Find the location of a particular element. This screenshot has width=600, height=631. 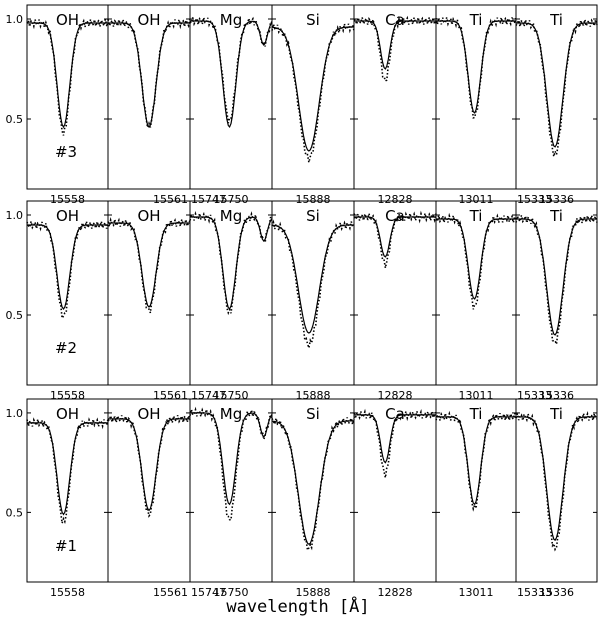

model-spectrum-r2-c3 is located at coordinates (231, 263).